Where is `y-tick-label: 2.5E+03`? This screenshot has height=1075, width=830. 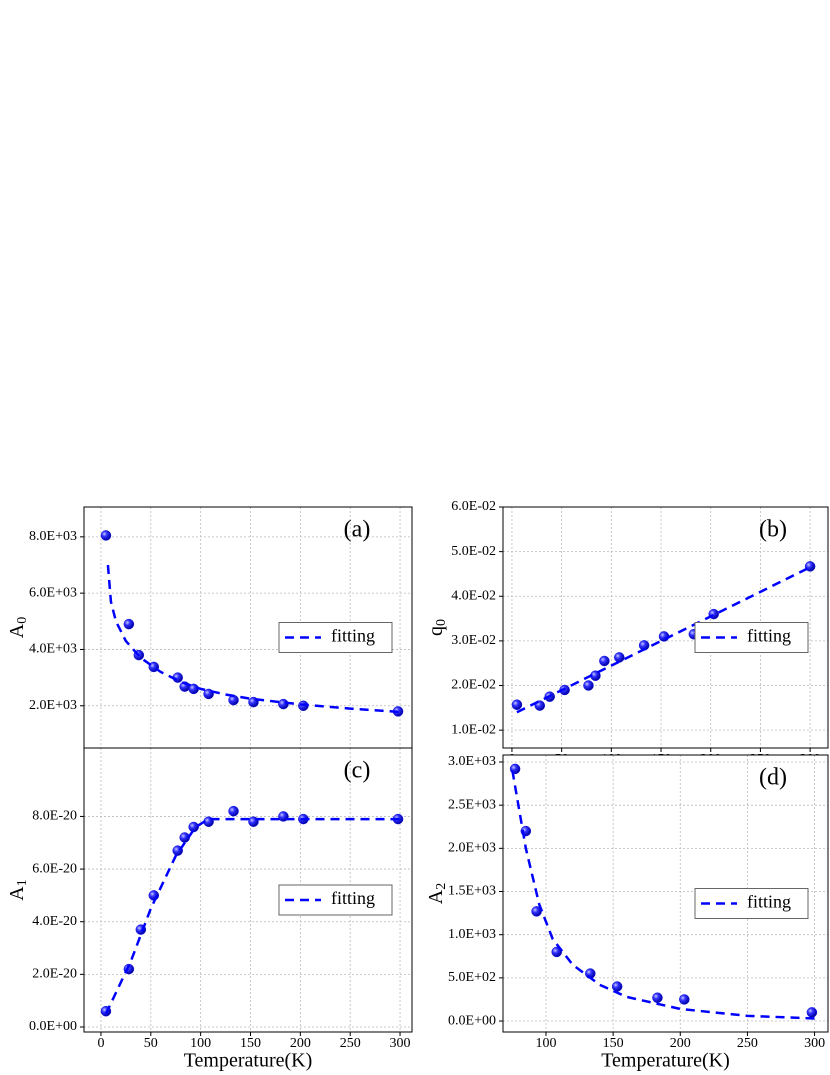
y-tick-label: 2.5E+03 is located at coordinates (472, 804).